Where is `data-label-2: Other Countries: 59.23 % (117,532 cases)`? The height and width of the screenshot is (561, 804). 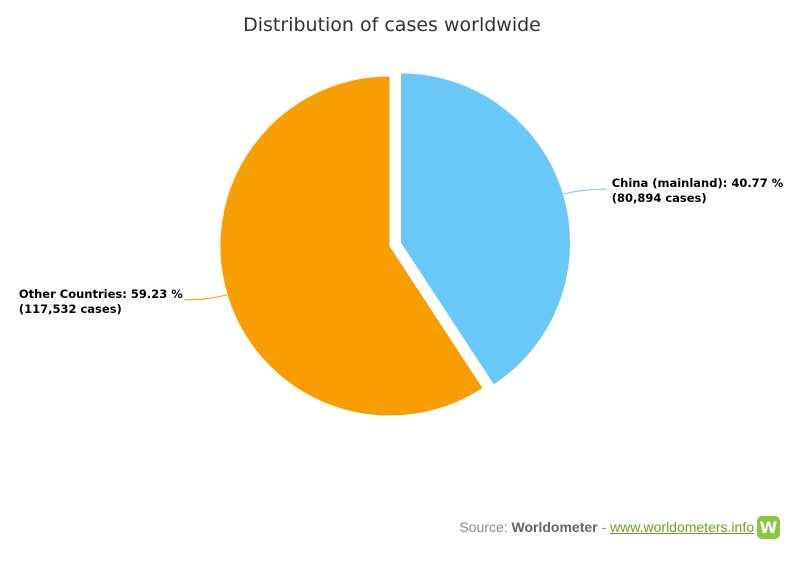 data-label-2: Other Countries: 59.23 % (117,532 cases) is located at coordinates (101, 301).